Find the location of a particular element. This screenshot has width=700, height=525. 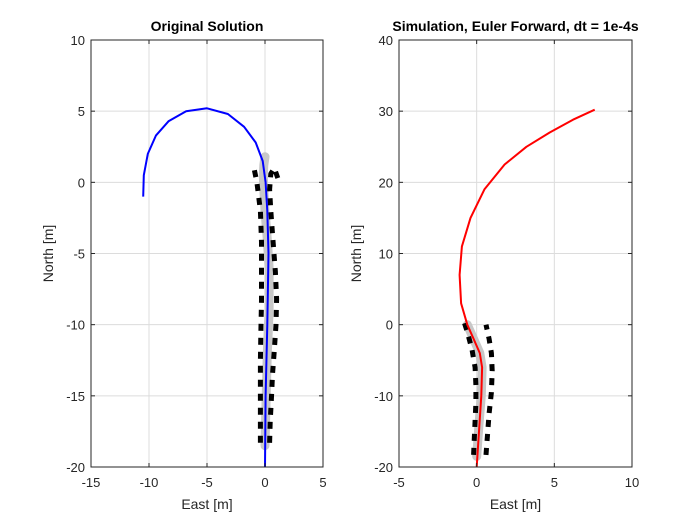

chart-title: Original Solution is located at coordinates (207, 26).